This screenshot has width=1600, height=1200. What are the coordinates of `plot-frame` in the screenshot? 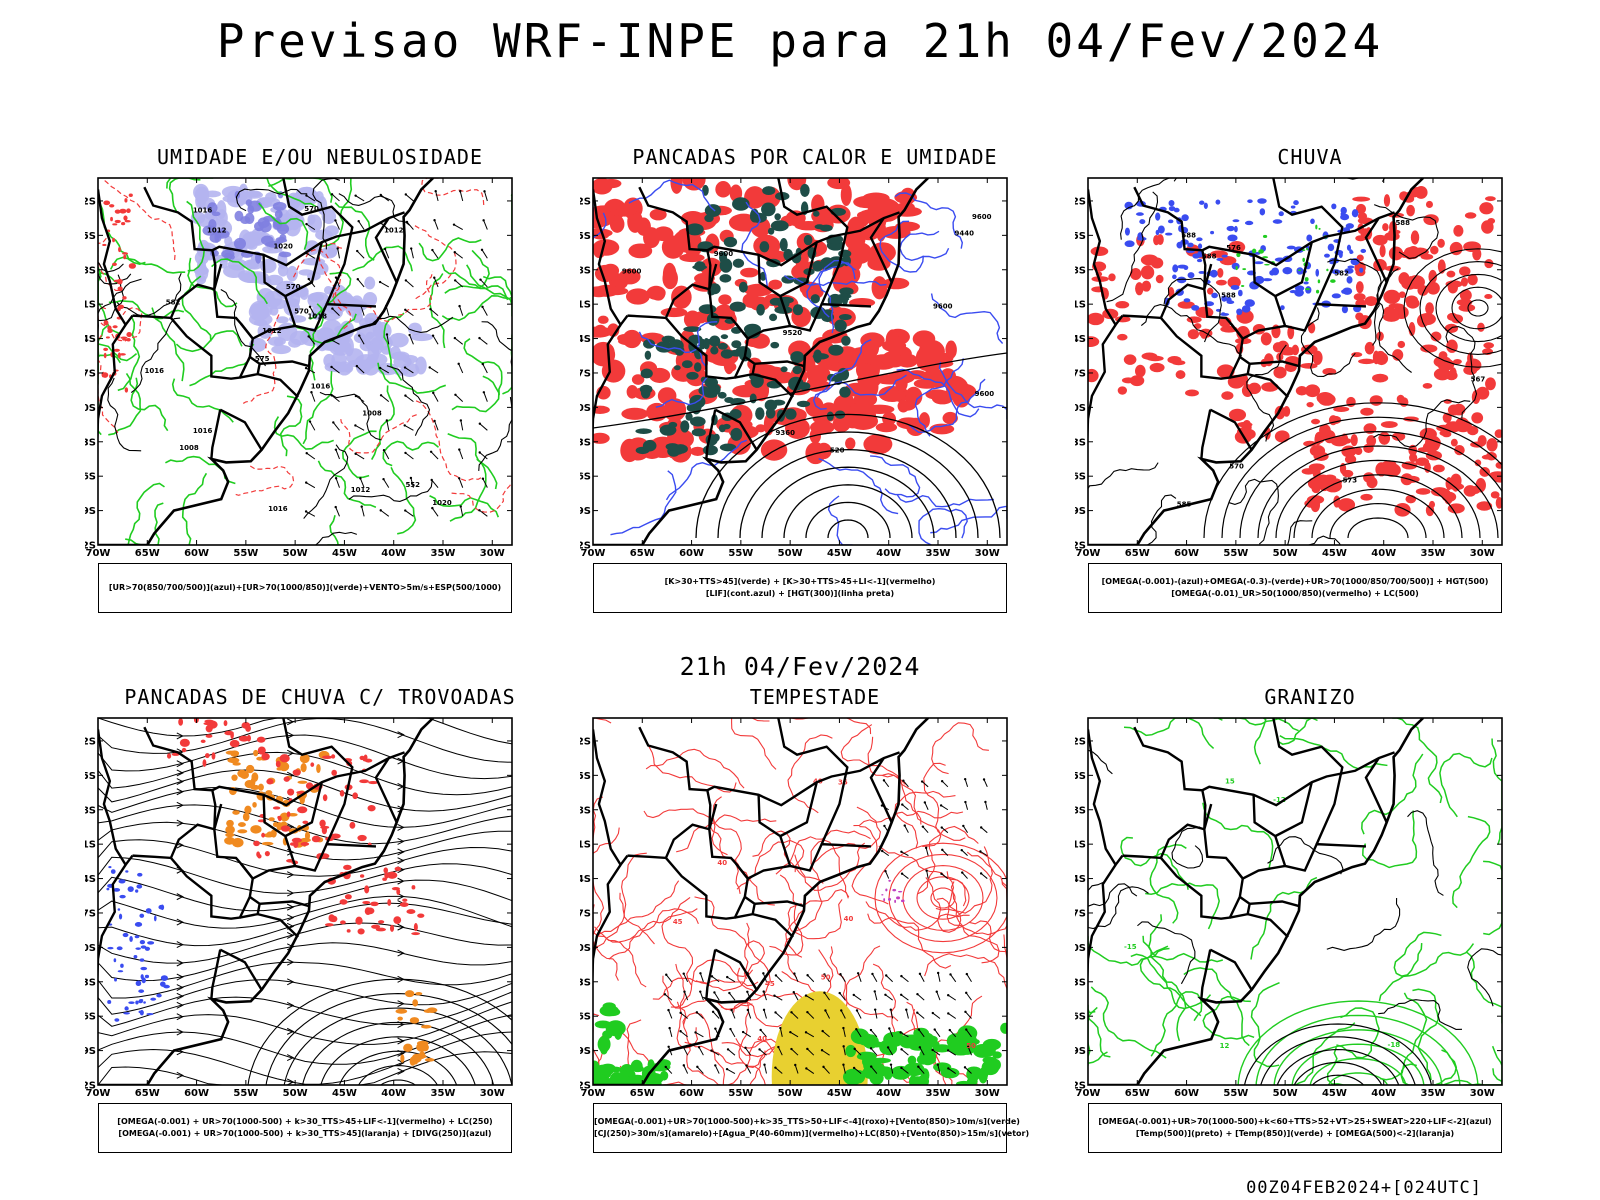 It's located at (1295, 361).